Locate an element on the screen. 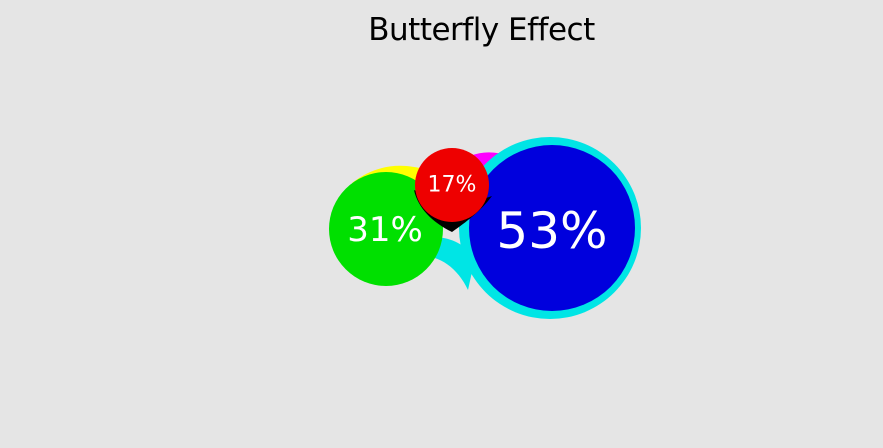 The width and height of the screenshot is (883, 448). chart-title: Butterfly Effect is located at coordinates (481, 30).